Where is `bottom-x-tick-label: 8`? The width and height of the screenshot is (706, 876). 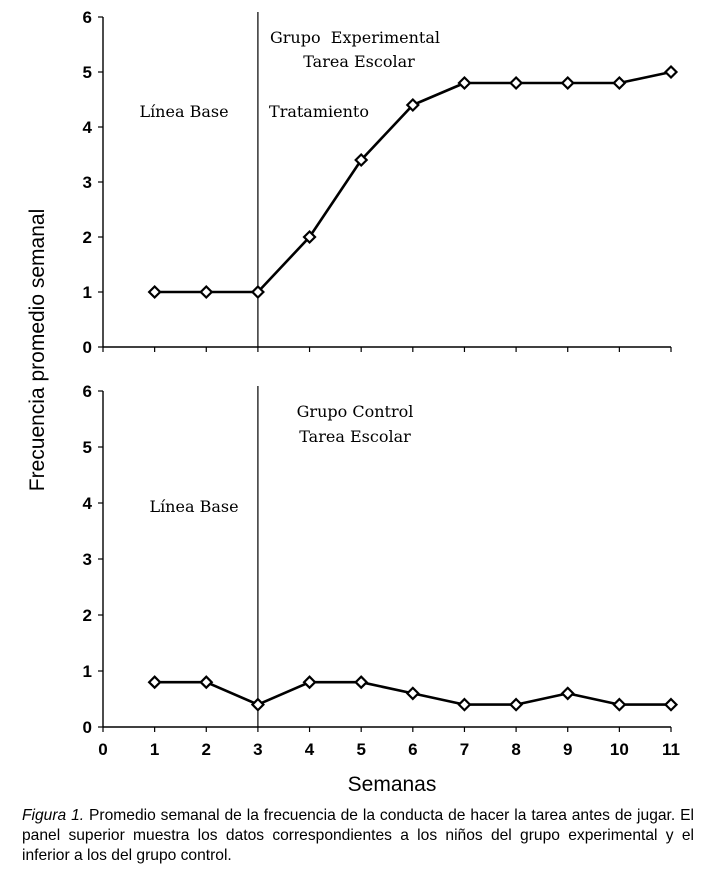
bottom-x-tick-label: 8 is located at coordinates (515, 749).